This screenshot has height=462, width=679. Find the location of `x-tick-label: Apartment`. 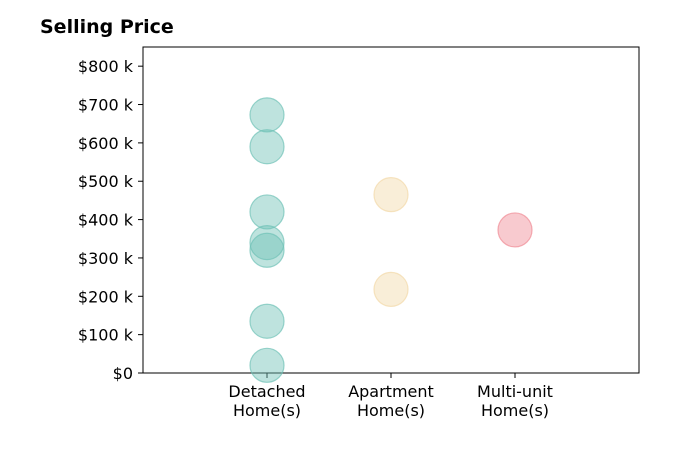

x-tick-label: Apartment is located at coordinates (391, 391).